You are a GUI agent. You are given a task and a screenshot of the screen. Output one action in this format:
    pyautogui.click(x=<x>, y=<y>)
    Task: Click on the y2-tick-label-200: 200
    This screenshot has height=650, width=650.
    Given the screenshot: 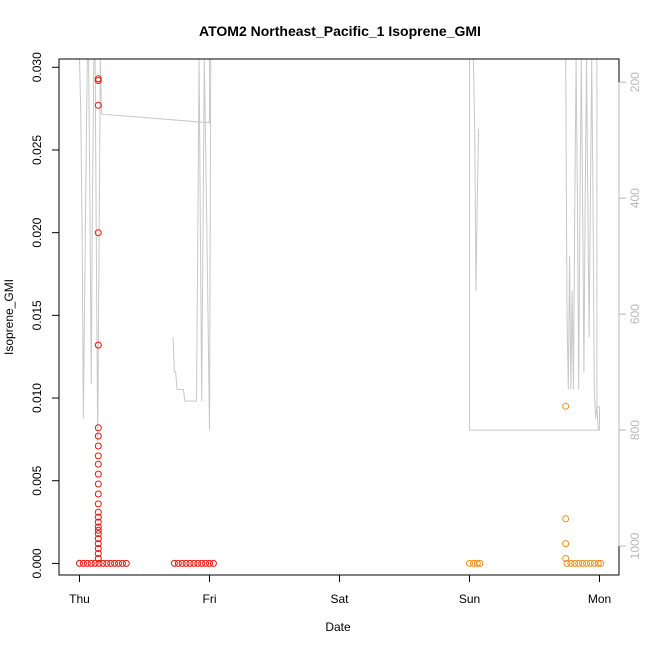 What is the action you would take?
    pyautogui.click(x=635, y=82)
    